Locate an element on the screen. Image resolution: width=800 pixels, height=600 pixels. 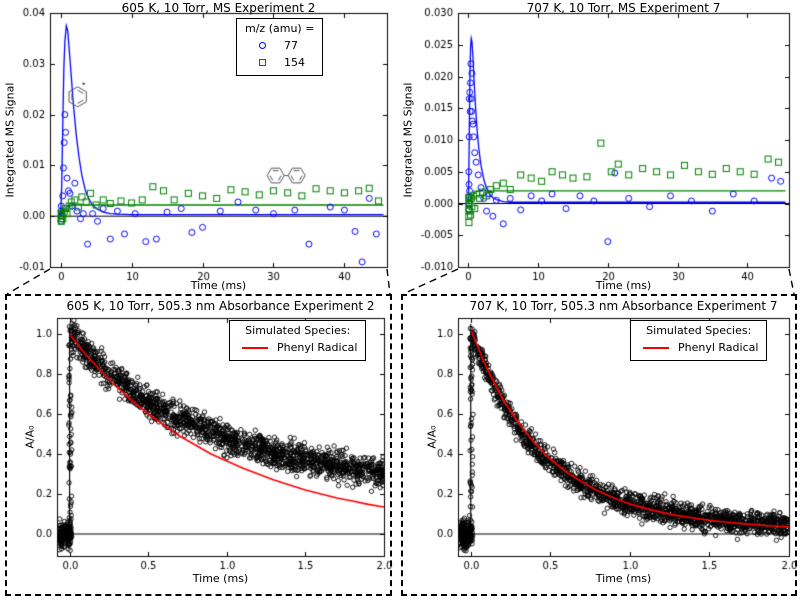
x-axis-label-ms-605: Time (ms) is located at coordinates (218, 285).